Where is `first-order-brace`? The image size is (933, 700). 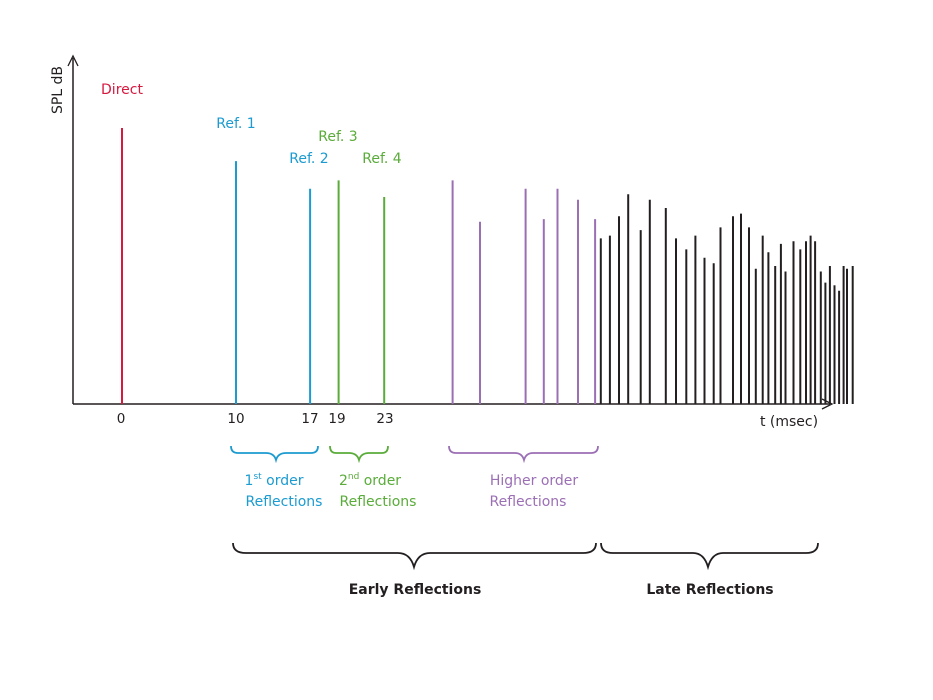
first-order-brace is located at coordinates (274, 454).